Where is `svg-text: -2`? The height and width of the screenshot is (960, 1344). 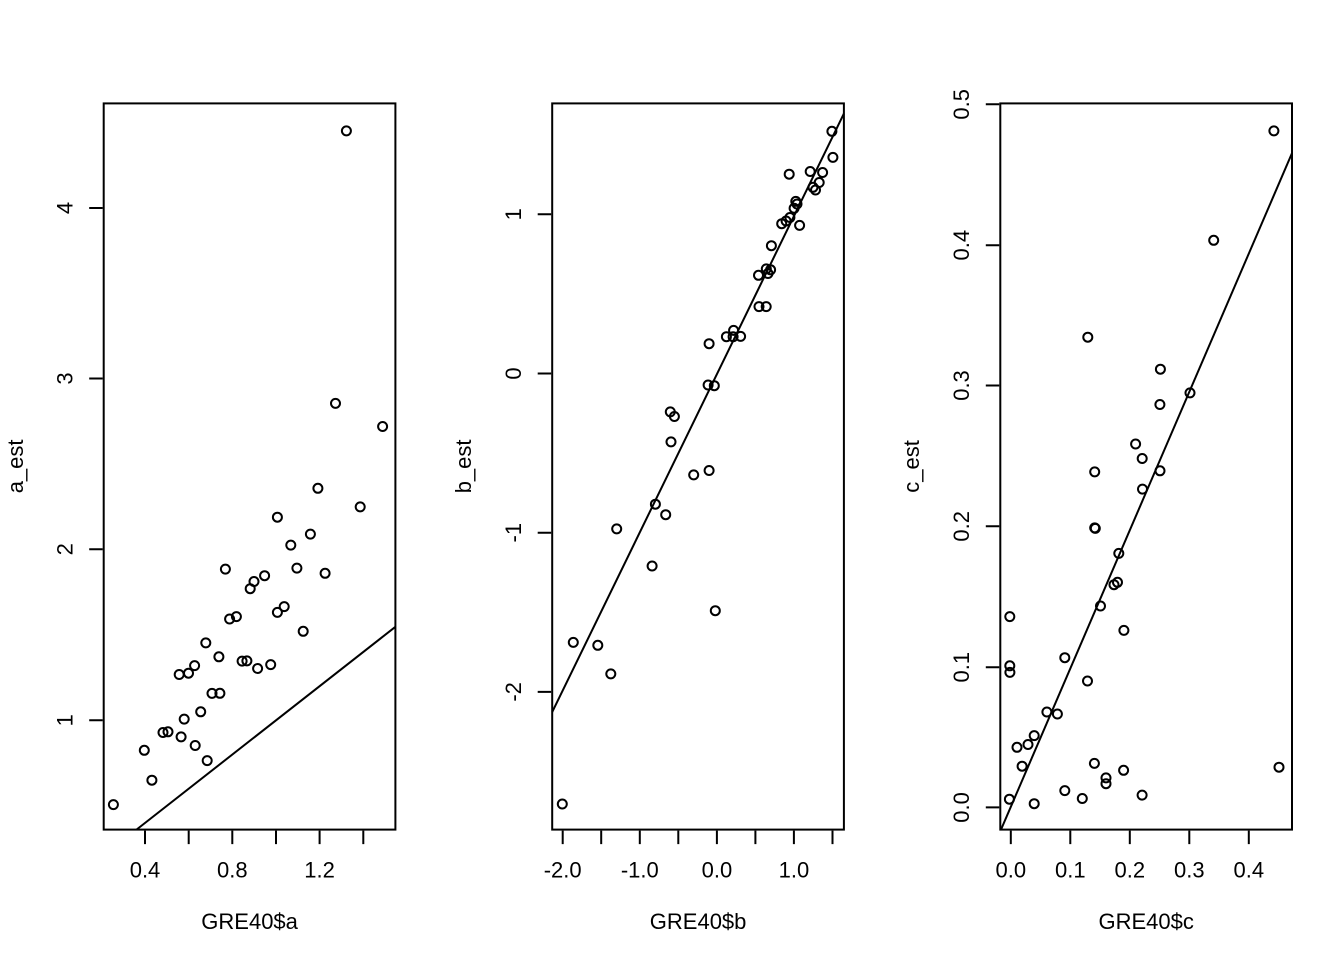 svg-text: -2 is located at coordinates (513, 692).